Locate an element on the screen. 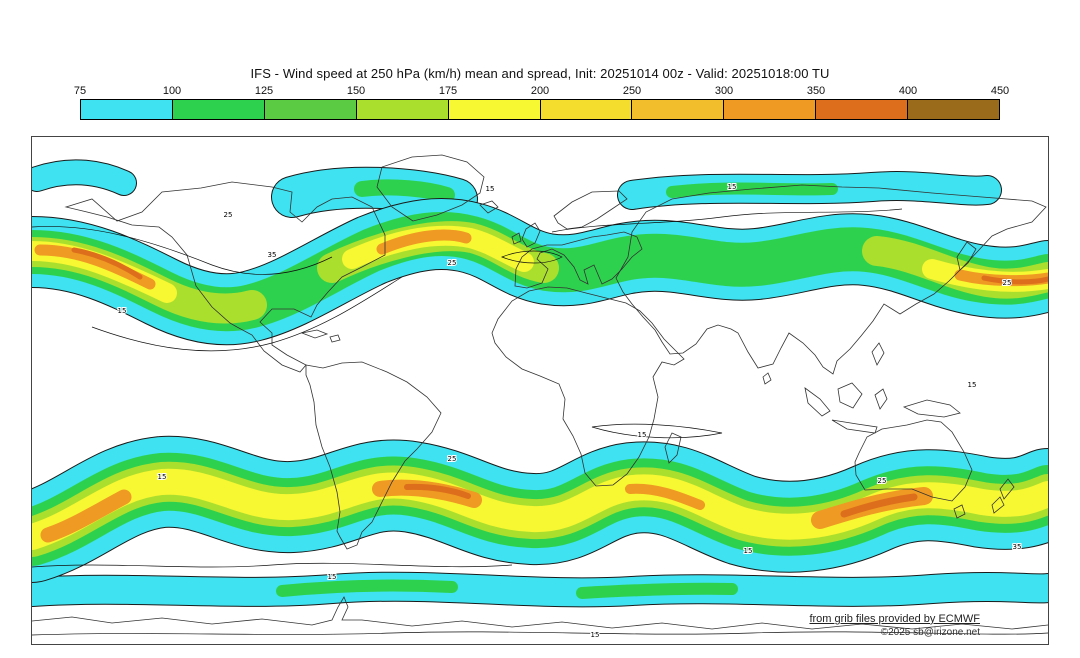 The height and width of the screenshot is (658, 1080). colorbar-tick: 350 is located at coordinates (816, 91).